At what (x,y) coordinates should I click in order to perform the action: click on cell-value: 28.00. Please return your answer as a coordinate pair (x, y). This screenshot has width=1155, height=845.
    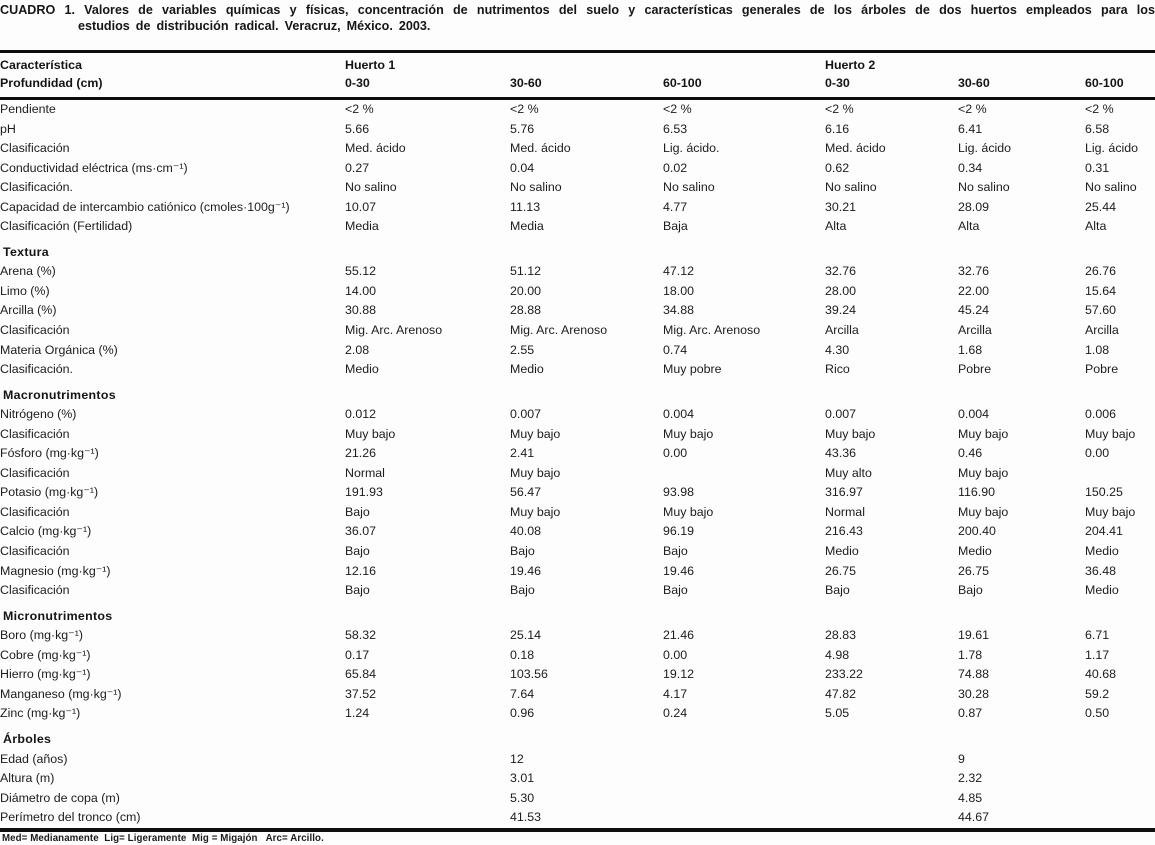
    Looking at the image, I should click on (841, 290).